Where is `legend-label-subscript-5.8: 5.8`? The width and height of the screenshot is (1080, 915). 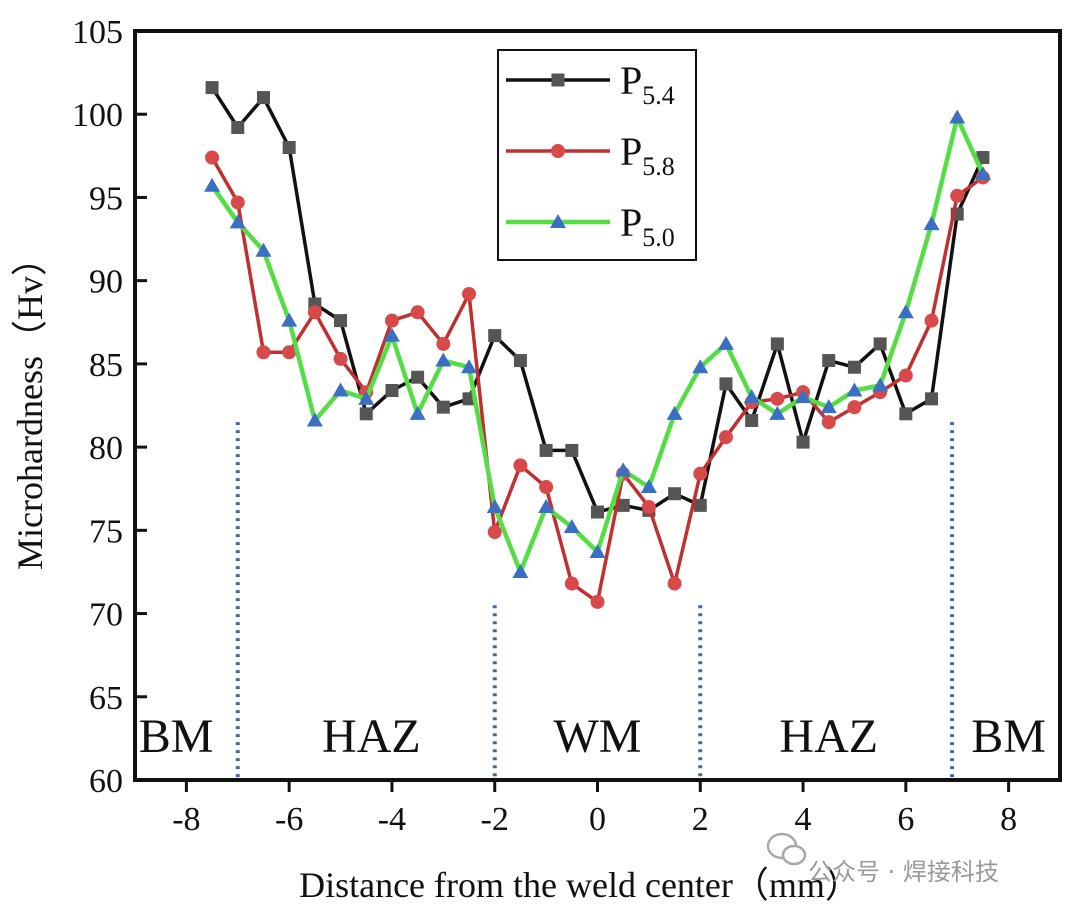 legend-label-subscript-5.8: 5.8 is located at coordinates (658, 166).